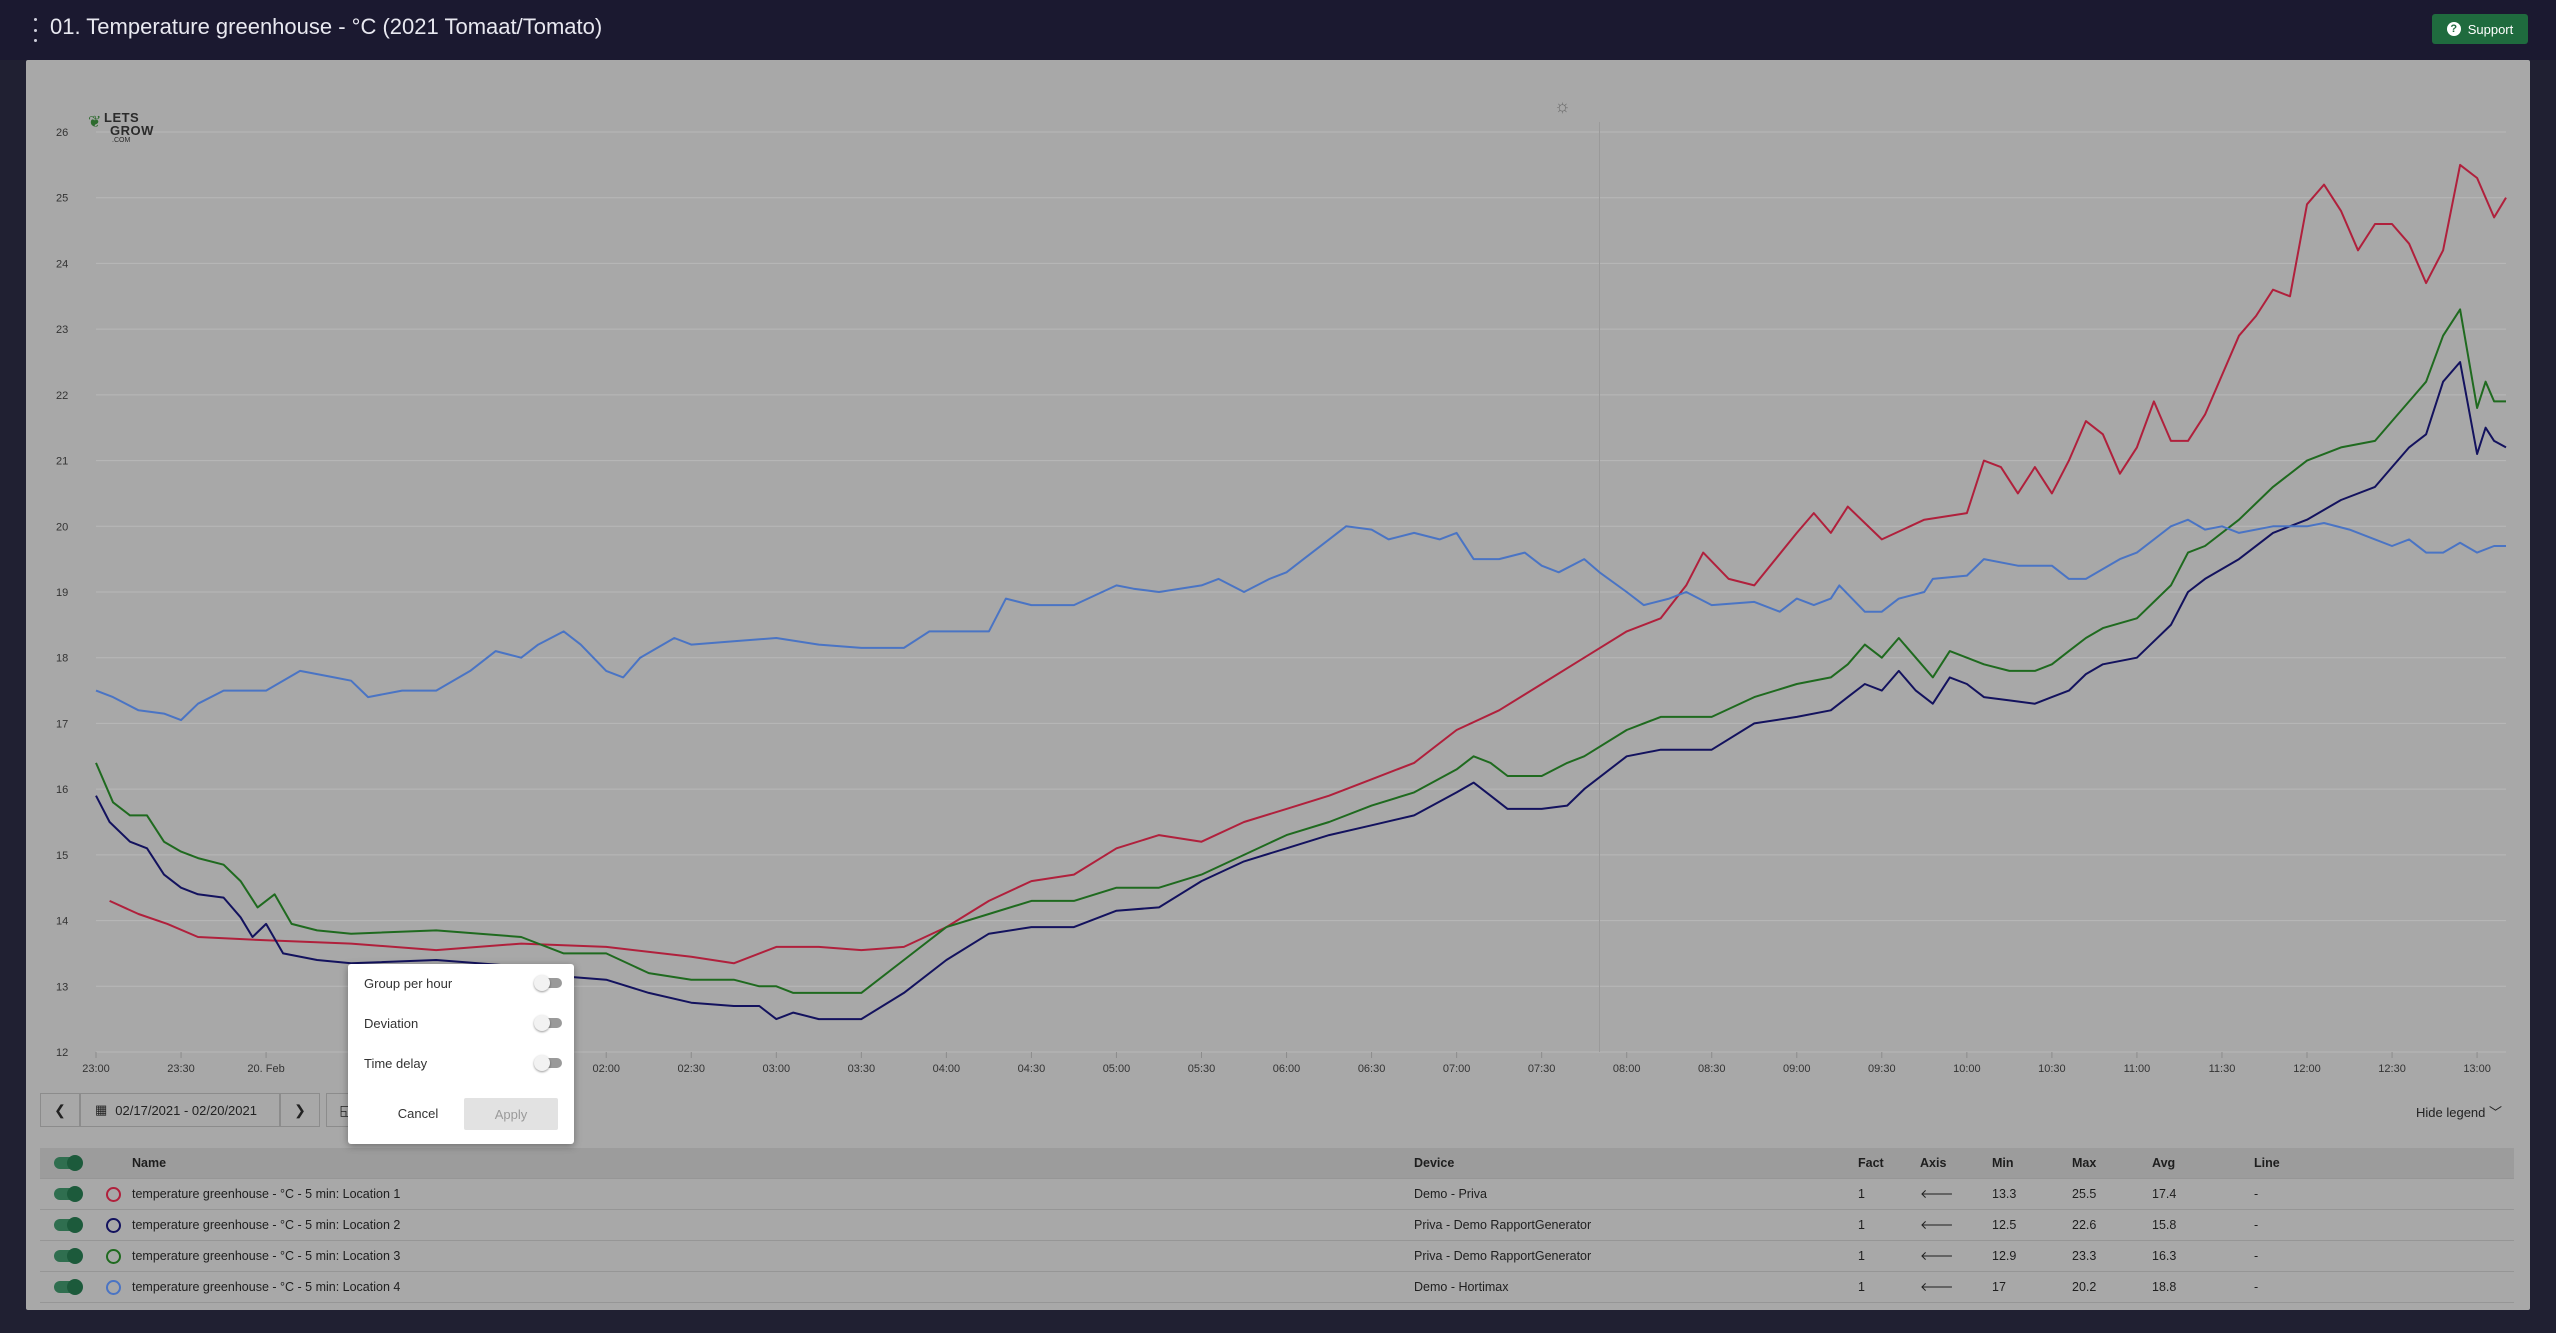  I want to click on y-tick-label: 19, so click(62, 593).